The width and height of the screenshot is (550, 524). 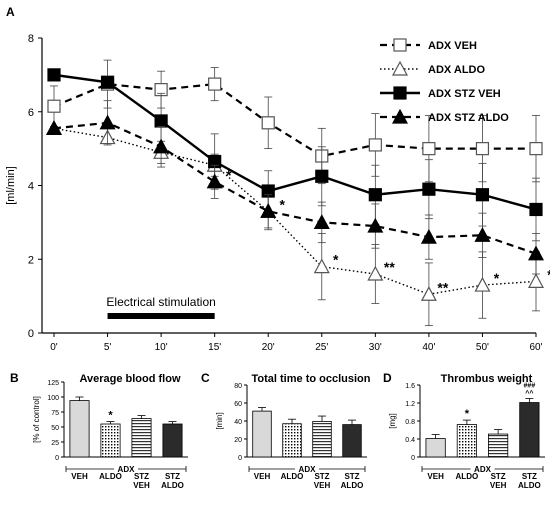 I want to click on a-legend-label: ADX VEH, so click(x=452, y=46).